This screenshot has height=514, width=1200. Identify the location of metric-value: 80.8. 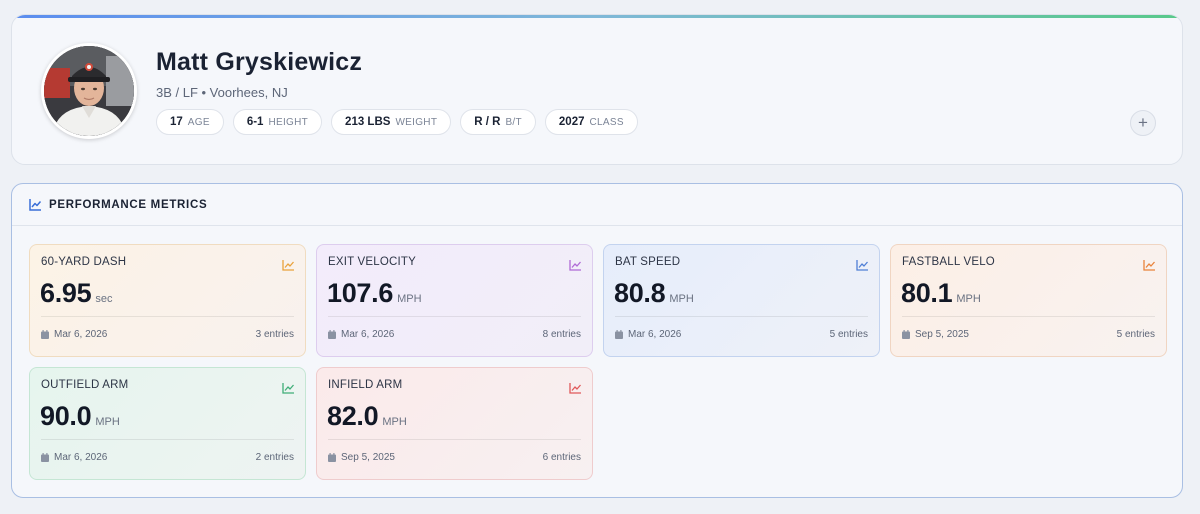
(640, 293).